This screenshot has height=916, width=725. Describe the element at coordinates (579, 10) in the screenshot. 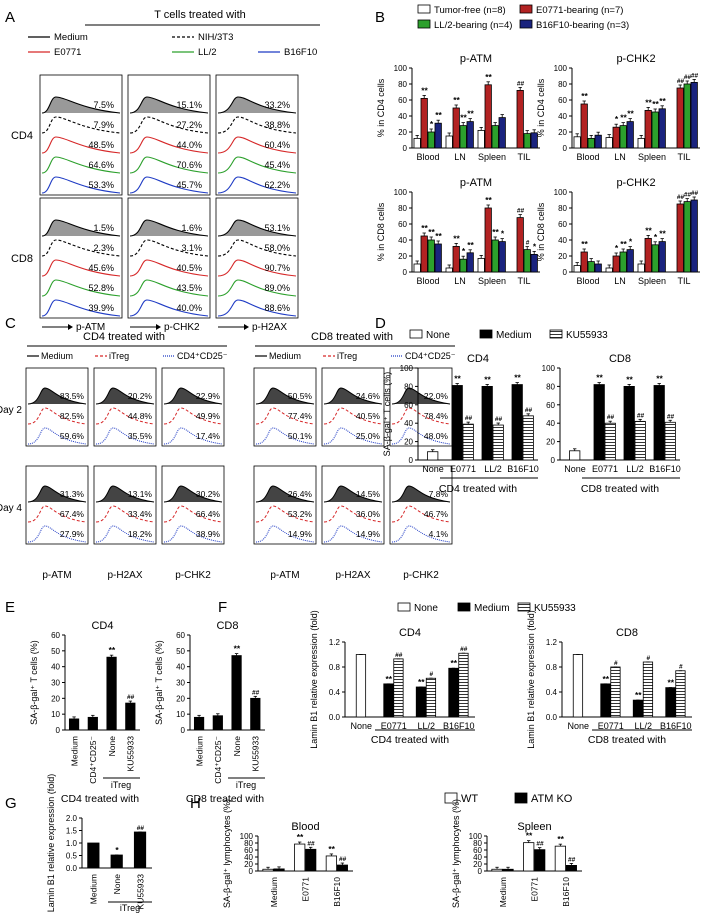

I see `legend-label: E0771-bearing (n=7)` at that location.